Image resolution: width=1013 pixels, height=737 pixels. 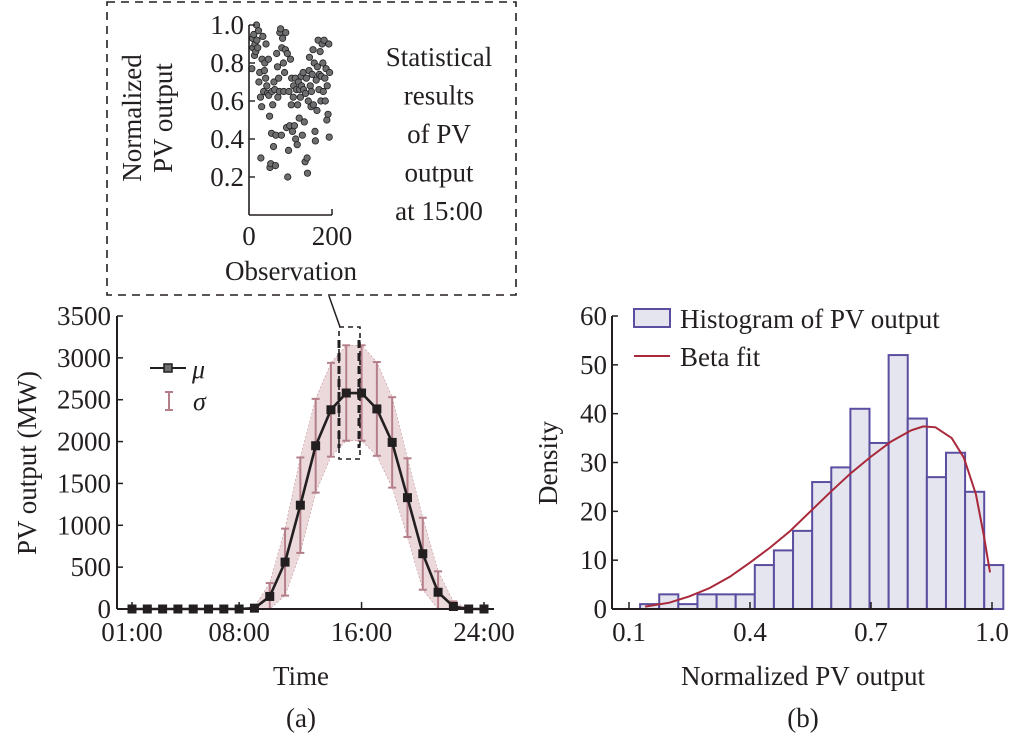 What do you see at coordinates (239, 632) in the screenshot?
I see `panel-a-x-tick-label: 08:00` at bounding box center [239, 632].